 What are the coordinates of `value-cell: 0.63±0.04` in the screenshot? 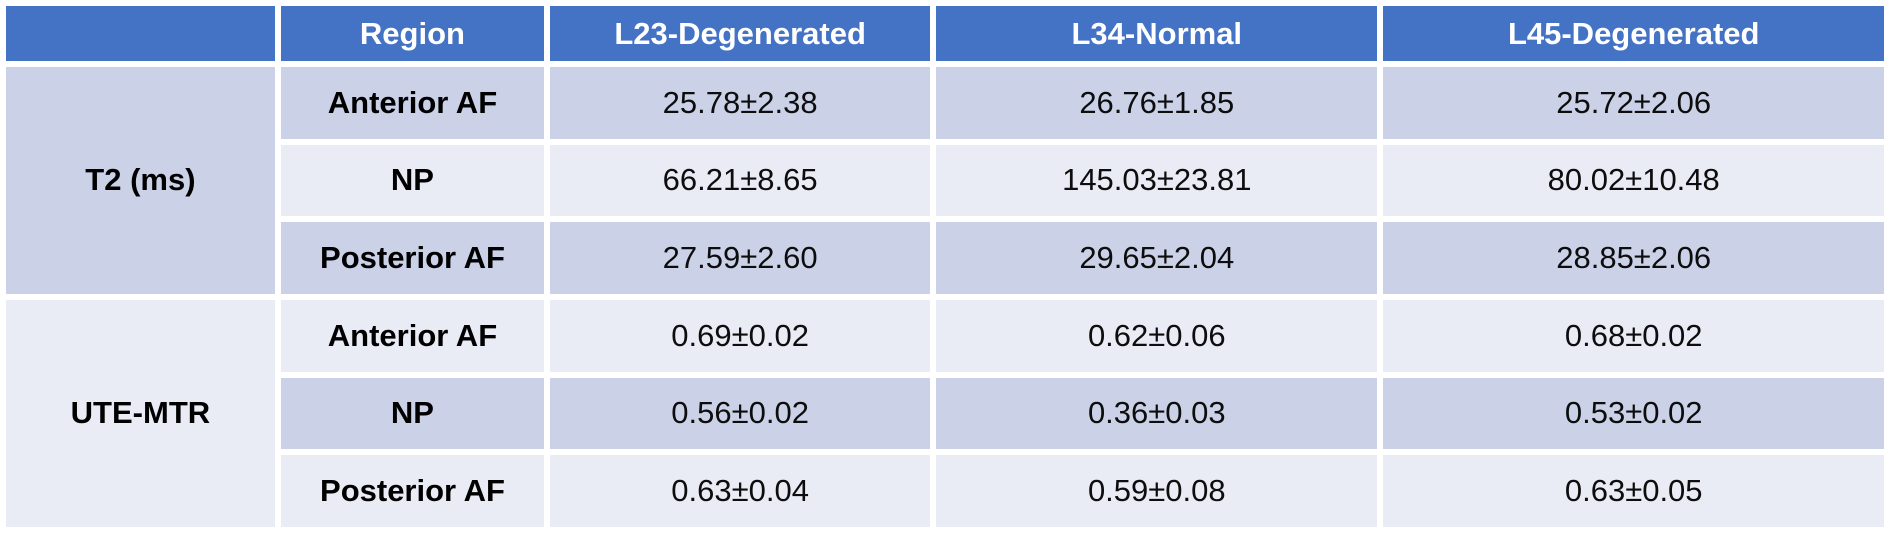 It's located at (740, 491).